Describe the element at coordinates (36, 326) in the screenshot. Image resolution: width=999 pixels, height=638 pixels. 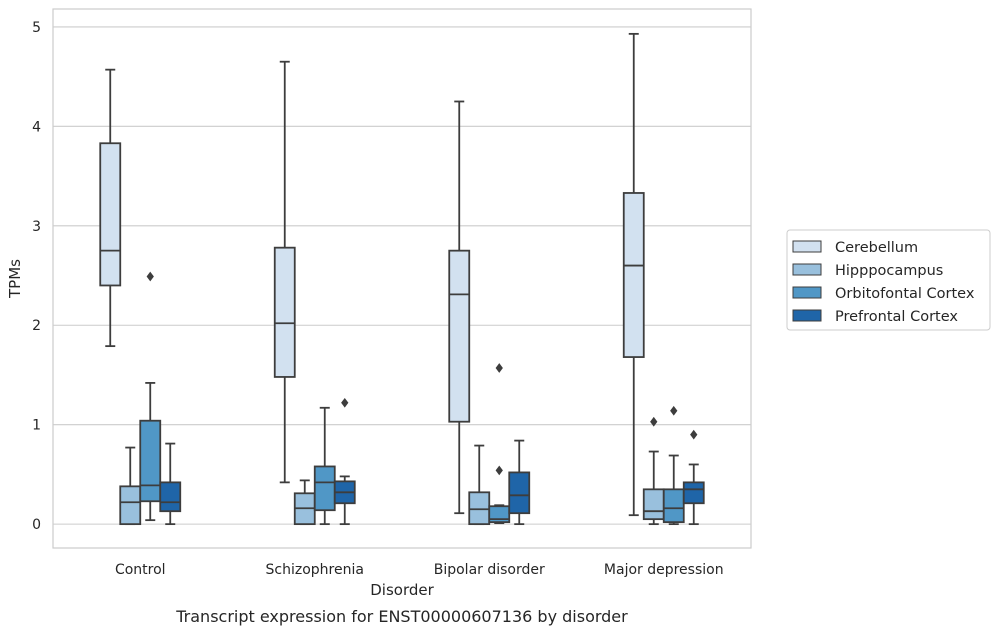
I see `y-tick-label: 2` at that location.